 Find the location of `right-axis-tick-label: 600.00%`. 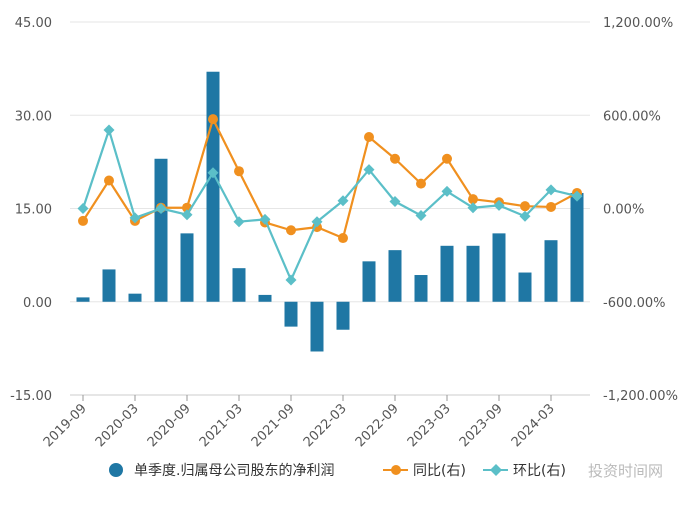

right-axis-tick-label: 600.00% is located at coordinates (632, 116).